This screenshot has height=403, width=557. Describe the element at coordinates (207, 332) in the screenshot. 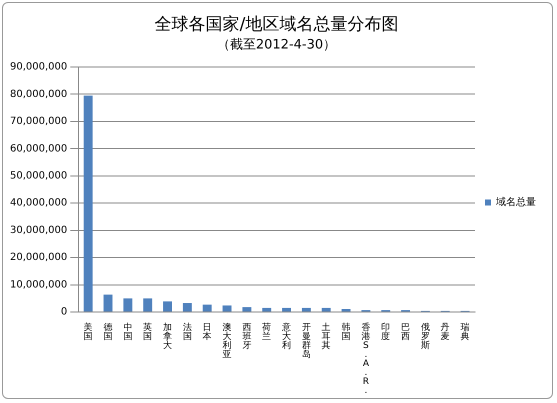

I see `x-tick-label: 日本` at that location.